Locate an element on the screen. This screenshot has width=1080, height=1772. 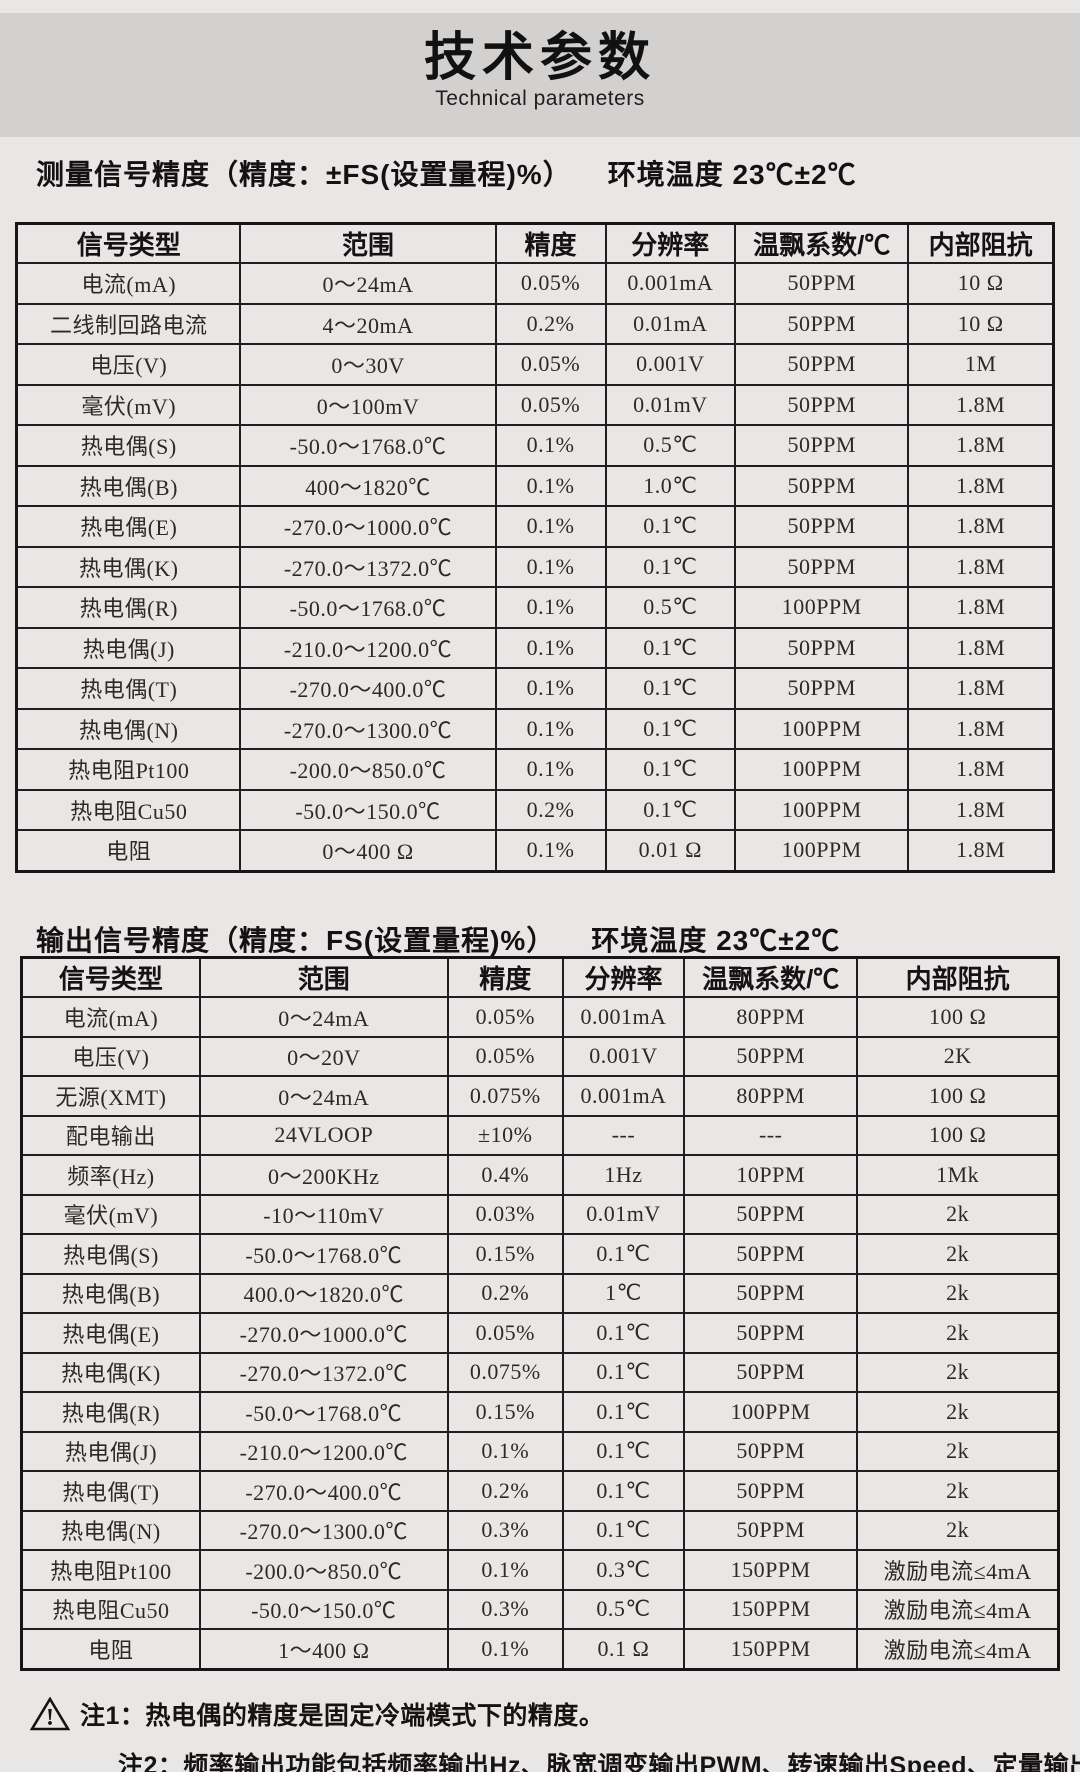
table-cell: 80PPM is located at coordinates (771, 1096).